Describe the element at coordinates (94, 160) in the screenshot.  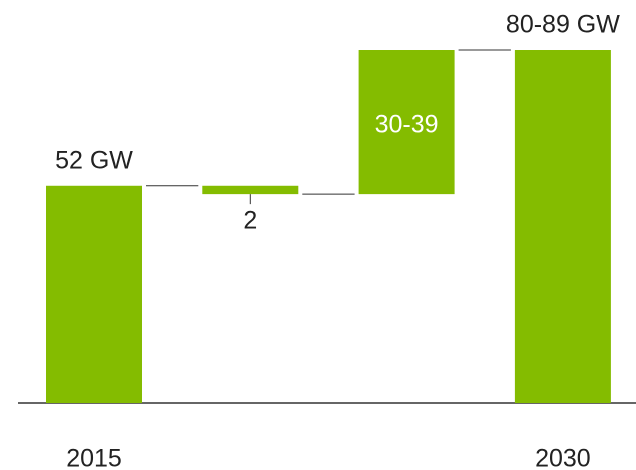
I see `value-label: 52 GW` at that location.